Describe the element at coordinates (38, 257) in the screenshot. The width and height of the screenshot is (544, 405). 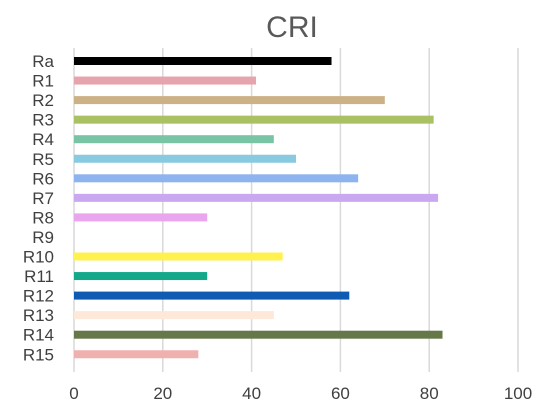
I see `category-label: R10` at that location.